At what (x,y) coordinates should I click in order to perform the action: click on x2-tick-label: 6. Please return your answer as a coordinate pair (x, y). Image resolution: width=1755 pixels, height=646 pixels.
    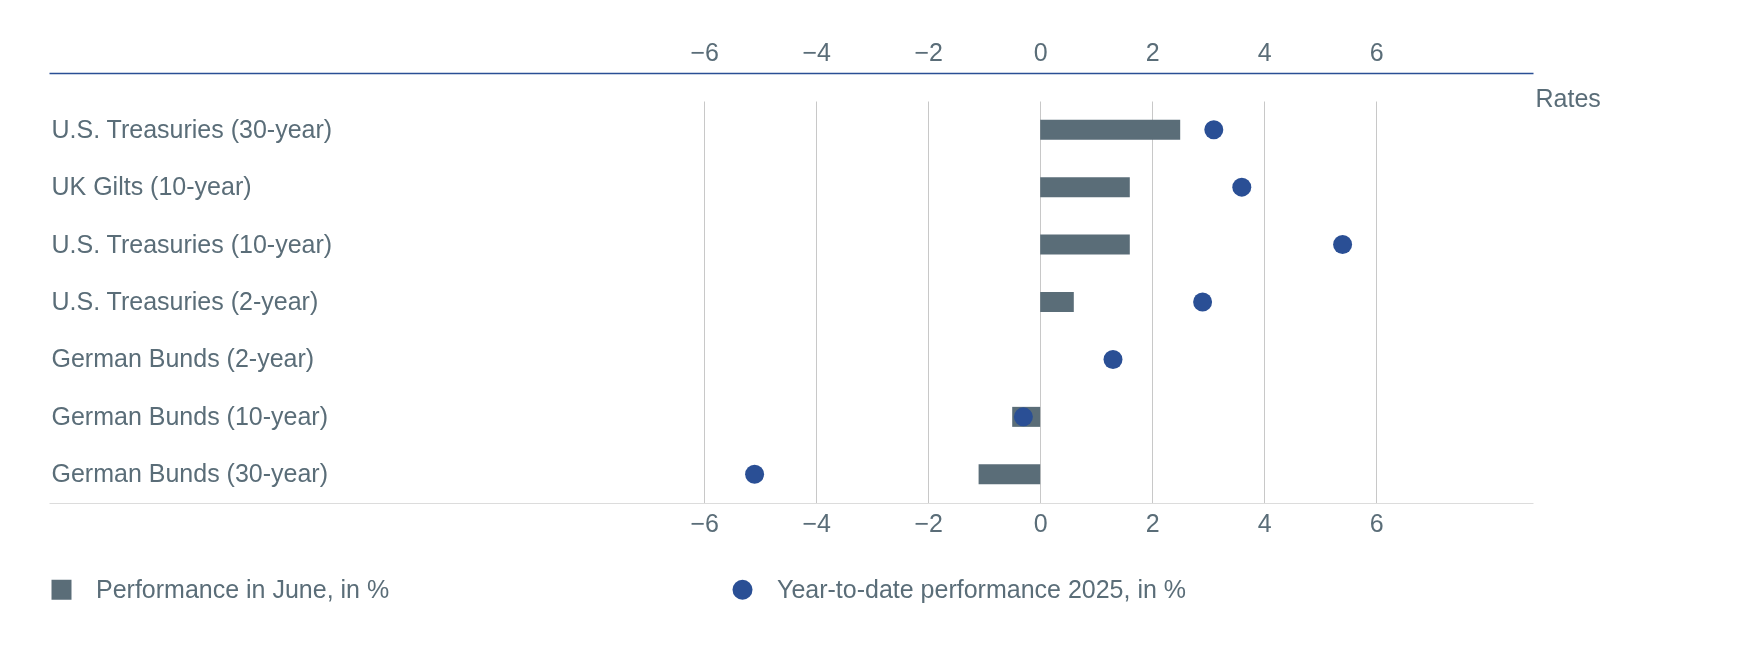
    Looking at the image, I should click on (1376, 51).